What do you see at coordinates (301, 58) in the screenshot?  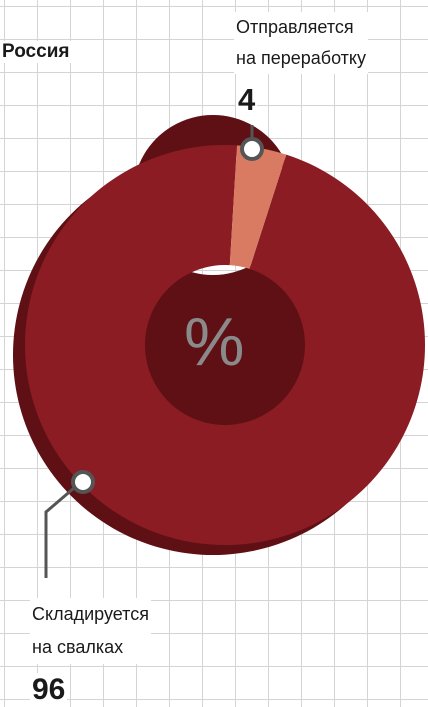 I see `recycle-label-line2: на переработку` at bounding box center [301, 58].